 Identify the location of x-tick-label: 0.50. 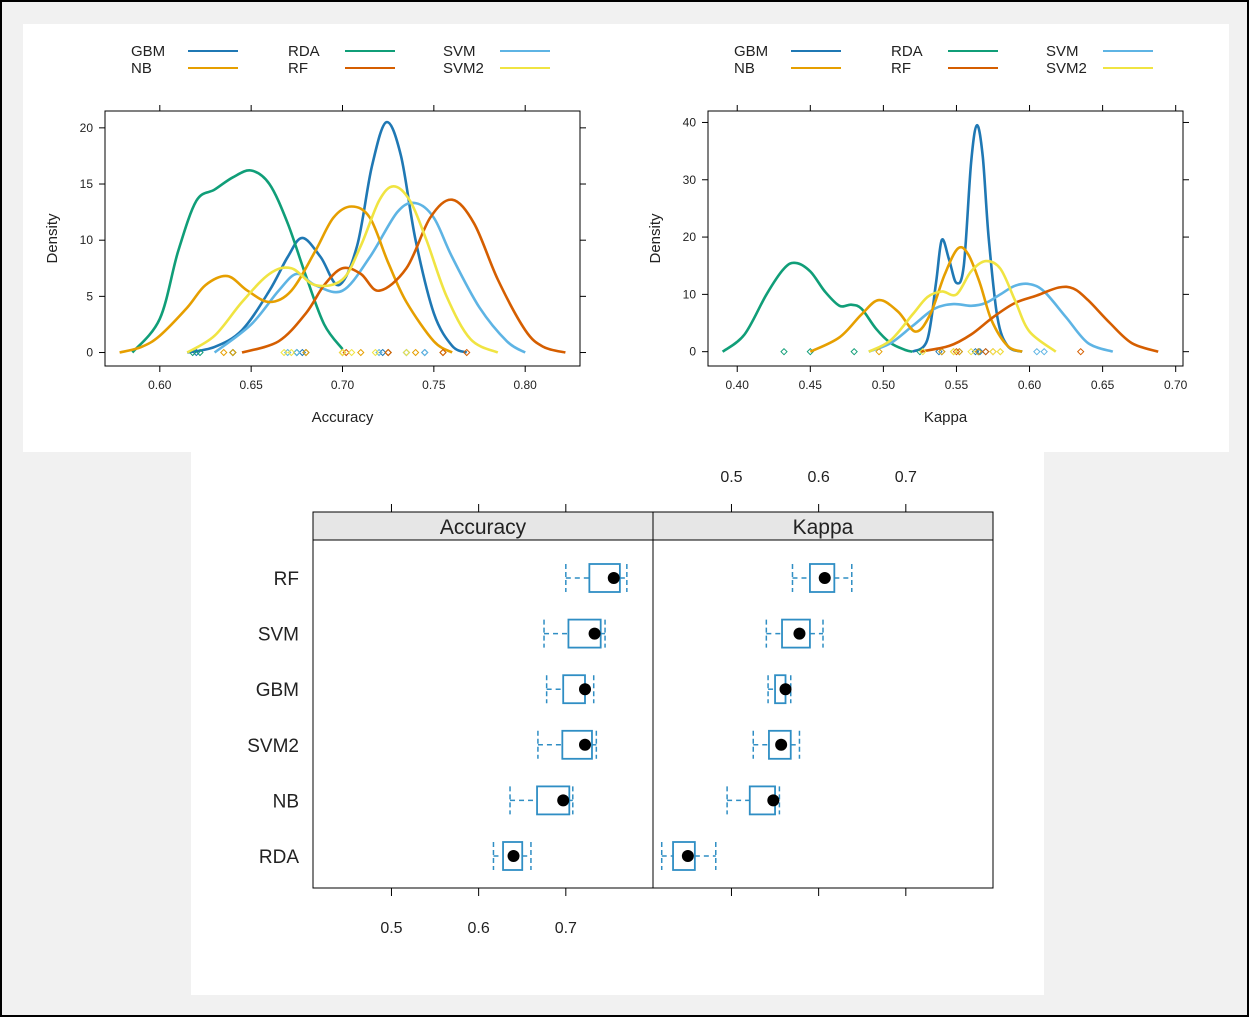
(884, 385).